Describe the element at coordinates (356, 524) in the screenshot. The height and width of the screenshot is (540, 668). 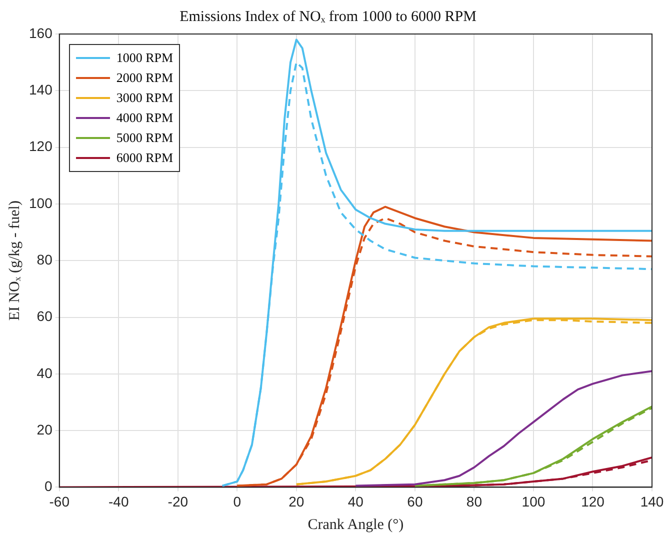
I see `x-axis-title: Crank Angle (°)` at that location.